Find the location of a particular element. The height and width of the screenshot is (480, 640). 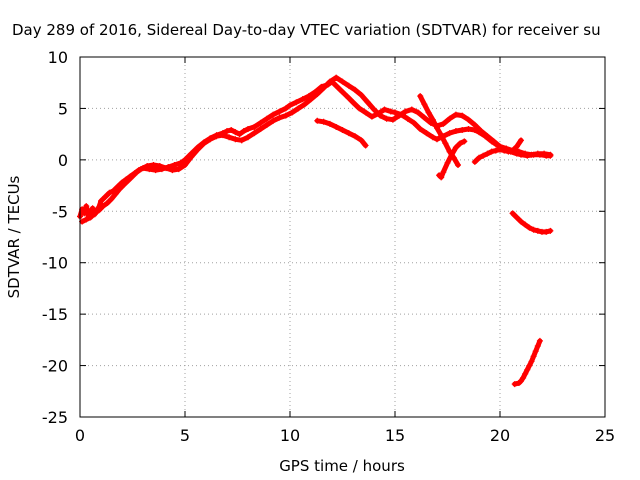

x-tick-label: 20 is located at coordinates (500, 435).